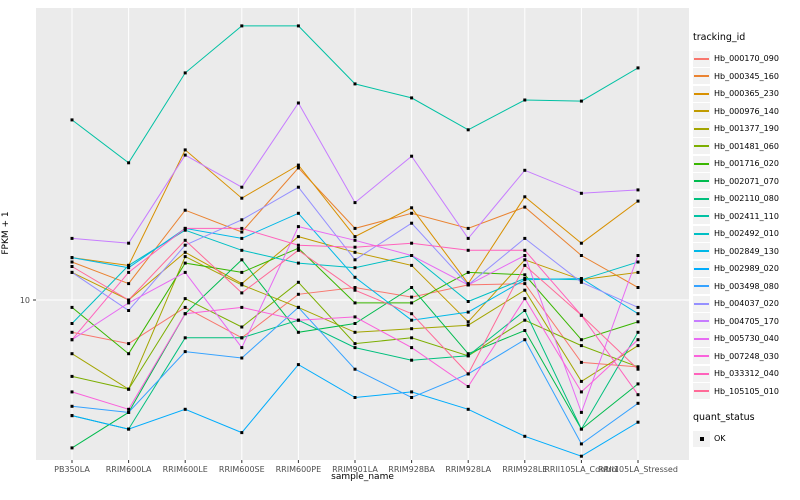 The height and width of the screenshot is (500, 800). I want to click on legend-item-Hb_001716_020: Hb_001716_020, so click(746, 164).